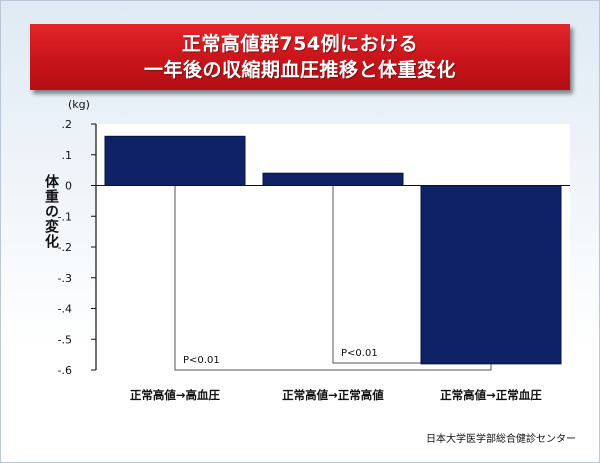 The height and width of the screenshot is (463, 600). What do you see at coordinates (65, 247) in the screenshot?
I see `y-tick-label: -.2` at bounding box center [65, 247].